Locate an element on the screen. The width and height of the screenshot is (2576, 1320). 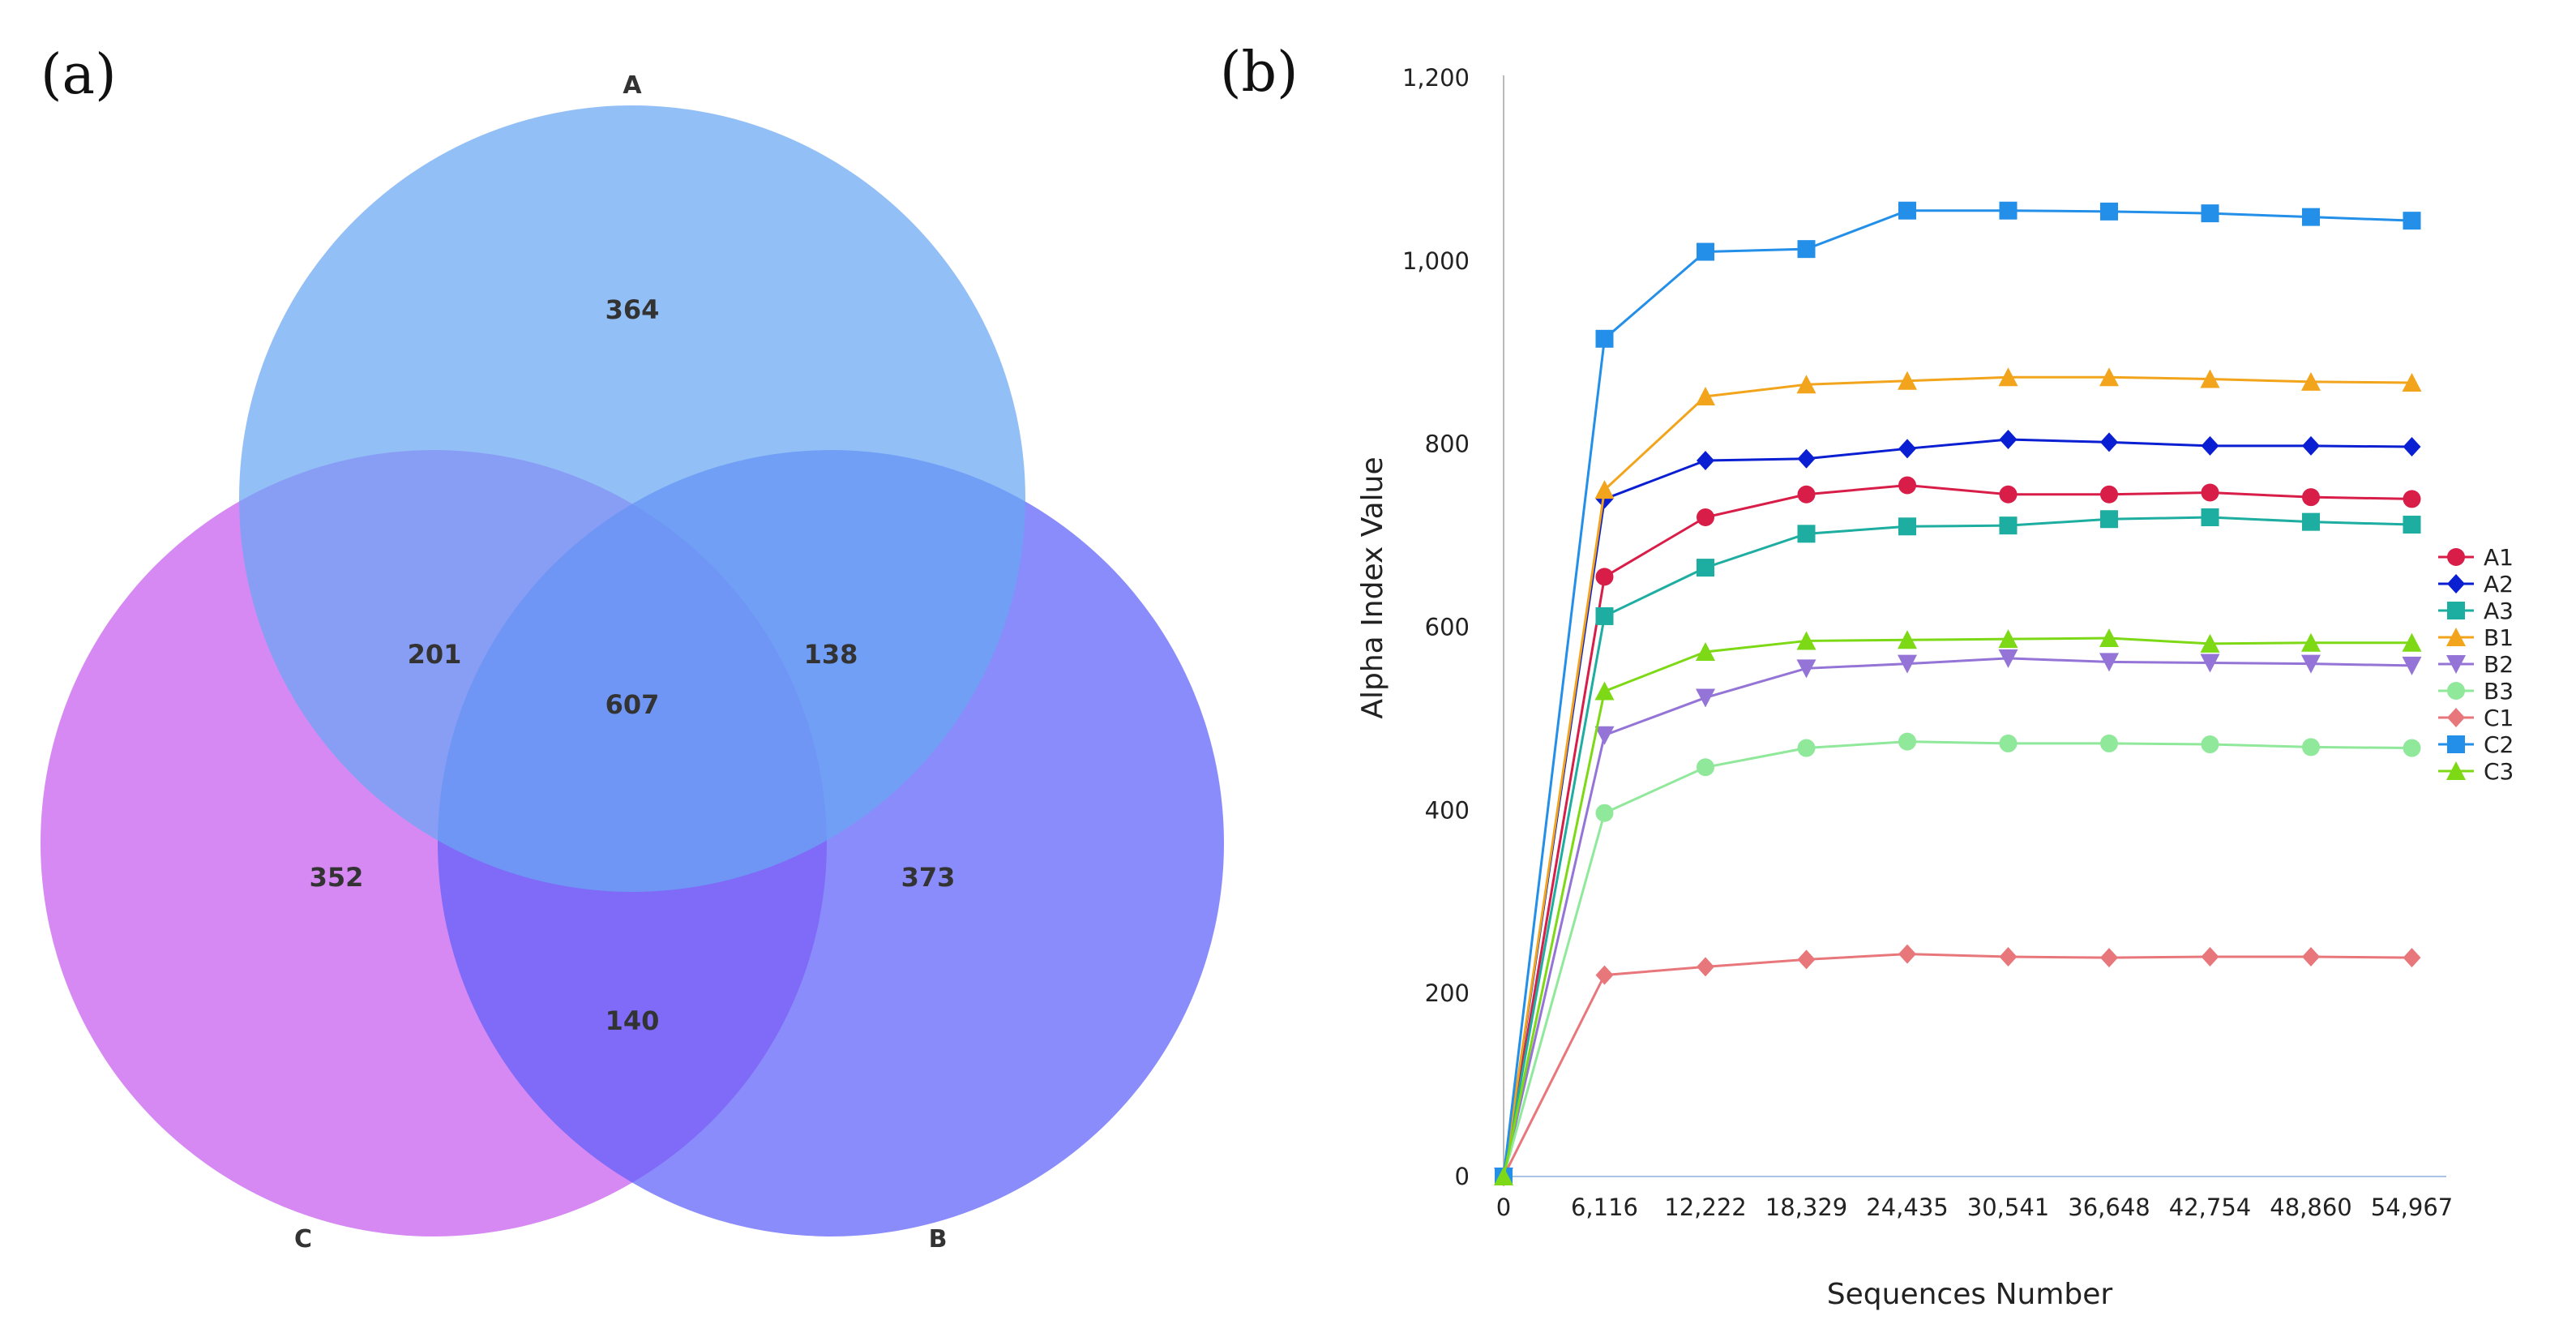
y-tick-labels: 0 200 400 600 800 1,000 1,200 is located at coordinates (1436, 627).